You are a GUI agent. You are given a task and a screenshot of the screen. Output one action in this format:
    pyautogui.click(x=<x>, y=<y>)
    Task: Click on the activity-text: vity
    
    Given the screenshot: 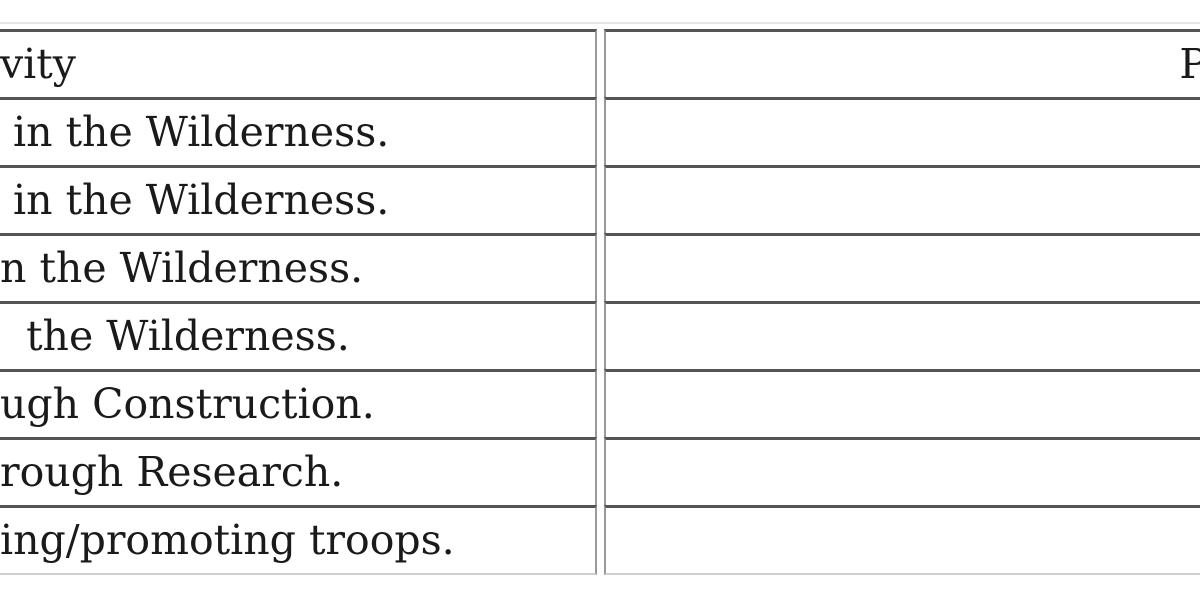 What is the action you would take?
    pyautogui.click(x=38, y=64)
    